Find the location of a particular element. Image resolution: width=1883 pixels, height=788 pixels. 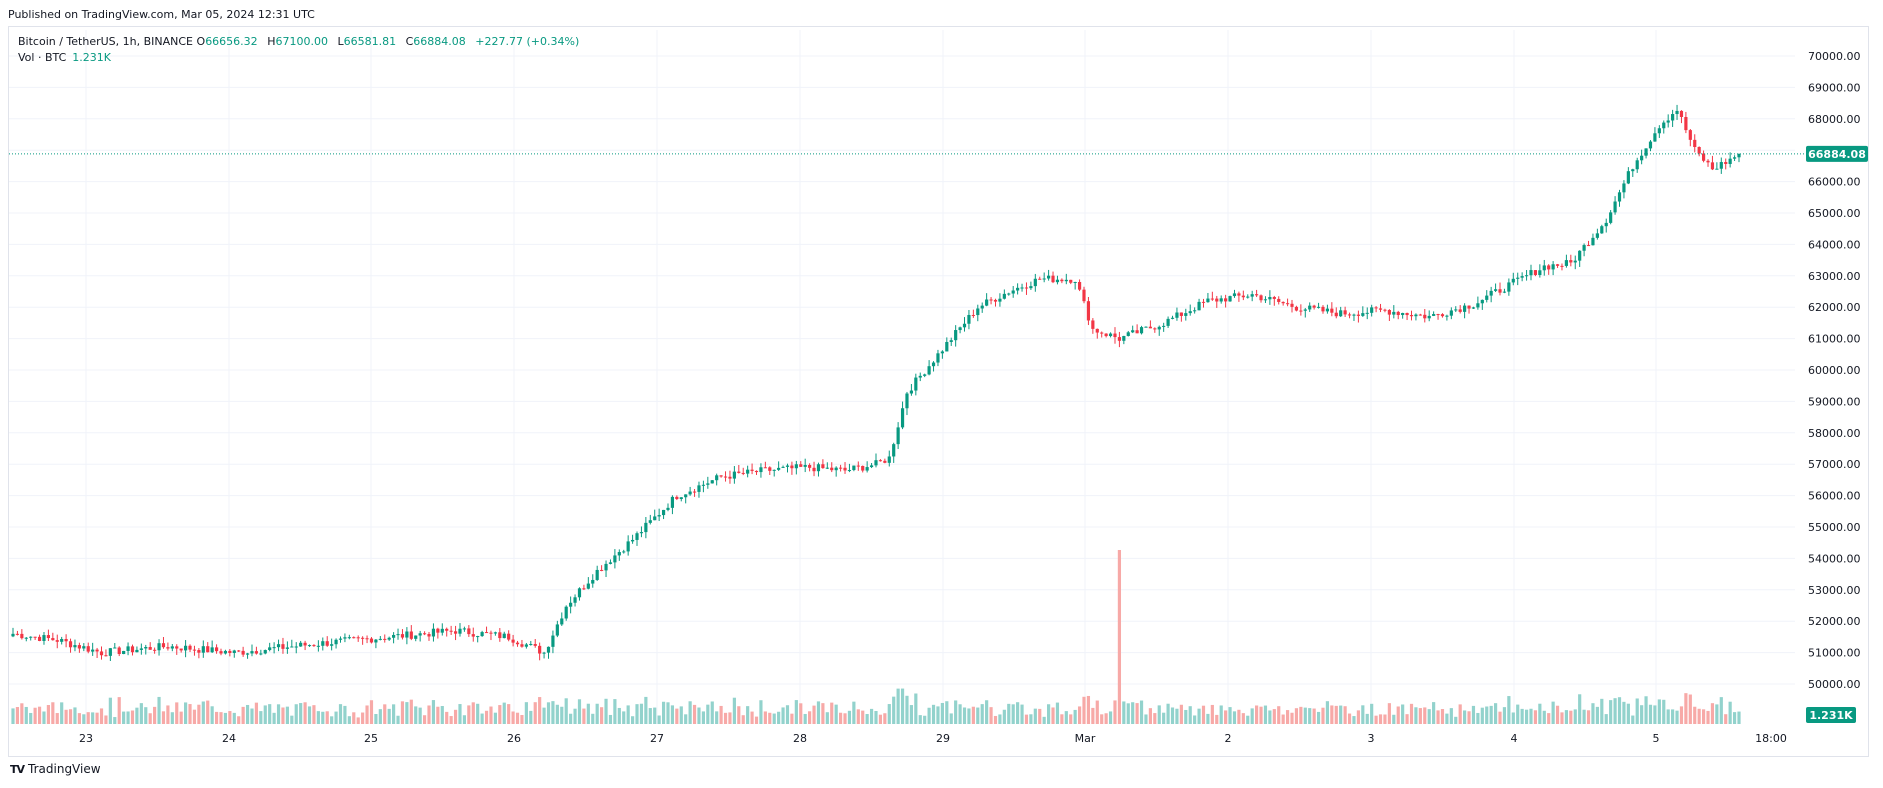

y-tick-label: 70000.00 is located at coordinates (1834, 56).